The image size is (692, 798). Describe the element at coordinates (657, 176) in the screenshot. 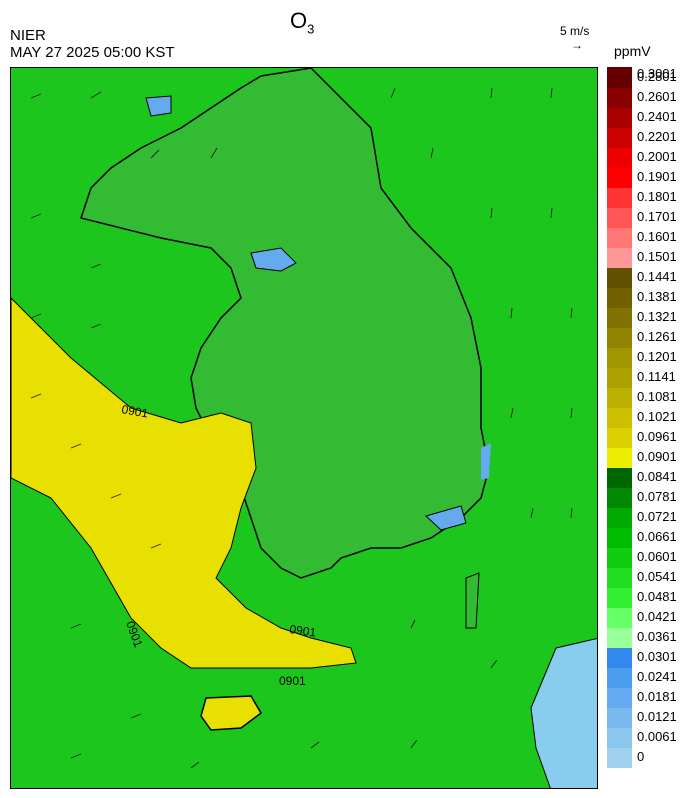

I see `legend-label: 0.1901` at that location.